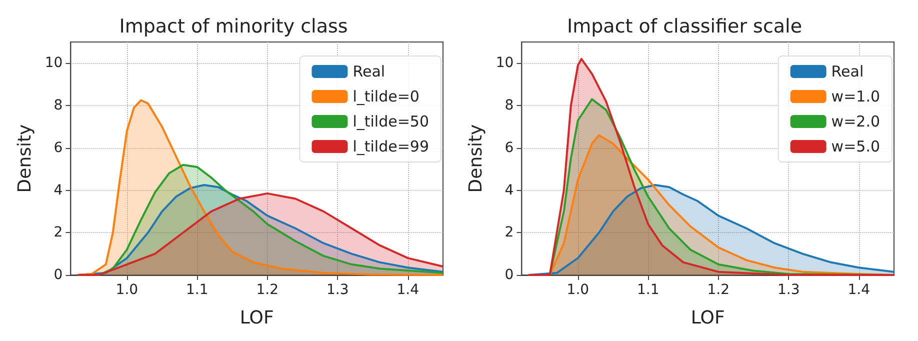  Describe the element at coordinates (391, 121) in the screenshot. I see `legend-label: l_tilde=50` at that location.